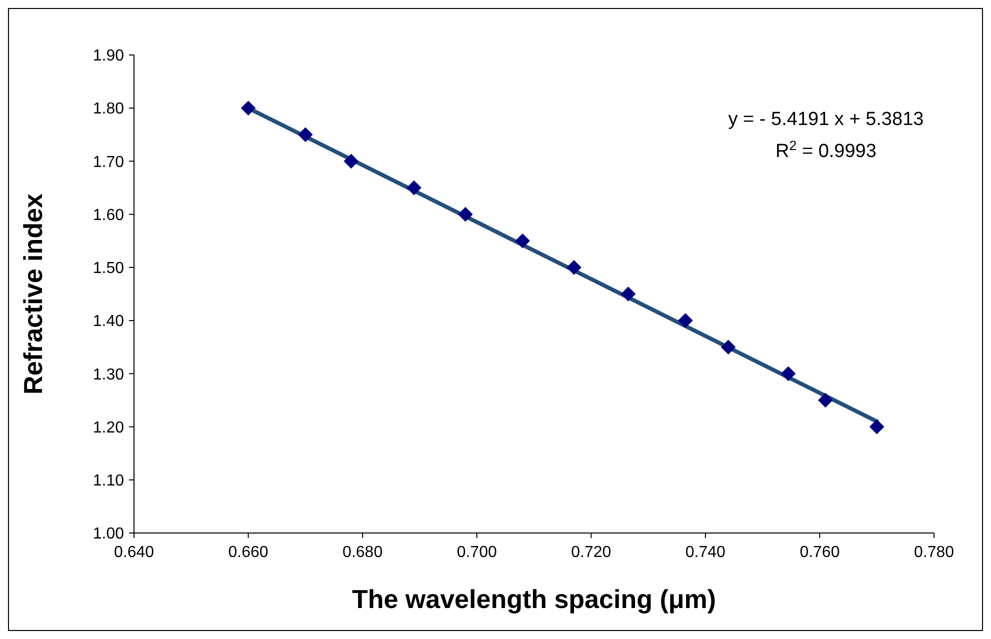  Describe the element at coordinates (108, 109) in the screenshot. I see `y-tick-label: 1.80` at that location.